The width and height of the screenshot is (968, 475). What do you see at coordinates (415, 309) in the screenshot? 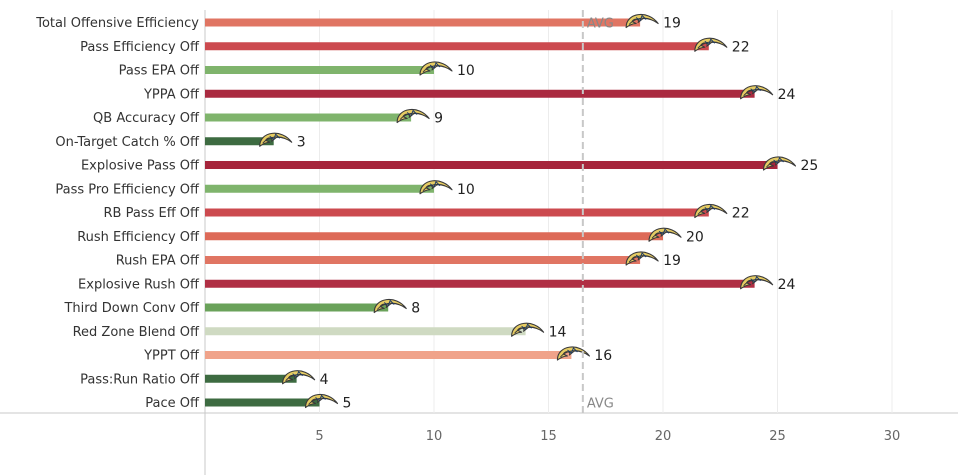
I see `value-label-12: 8` at bounding box center [415, 309].